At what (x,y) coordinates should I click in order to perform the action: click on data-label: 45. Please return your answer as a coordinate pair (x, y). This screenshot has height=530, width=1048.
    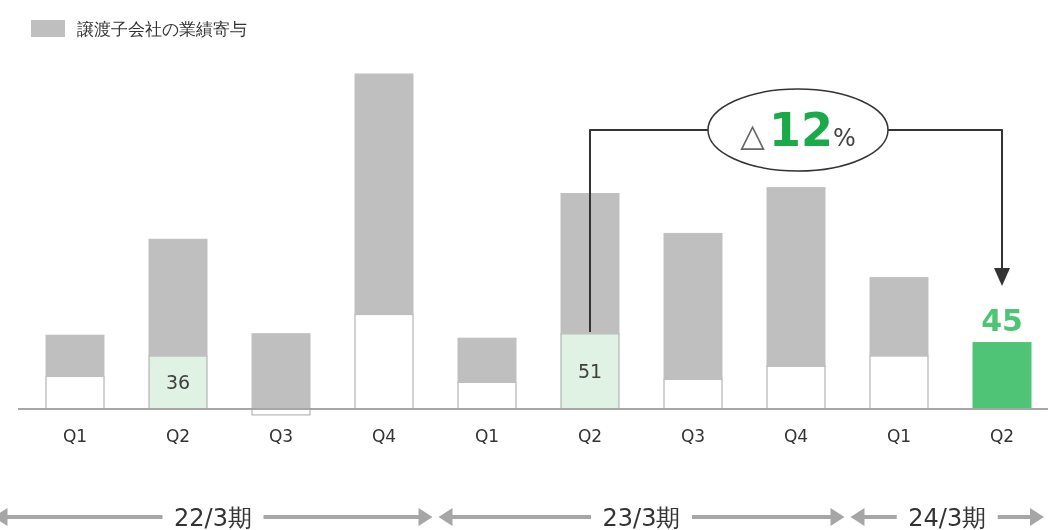
    Looking at the image, I should click on (1002, 320).